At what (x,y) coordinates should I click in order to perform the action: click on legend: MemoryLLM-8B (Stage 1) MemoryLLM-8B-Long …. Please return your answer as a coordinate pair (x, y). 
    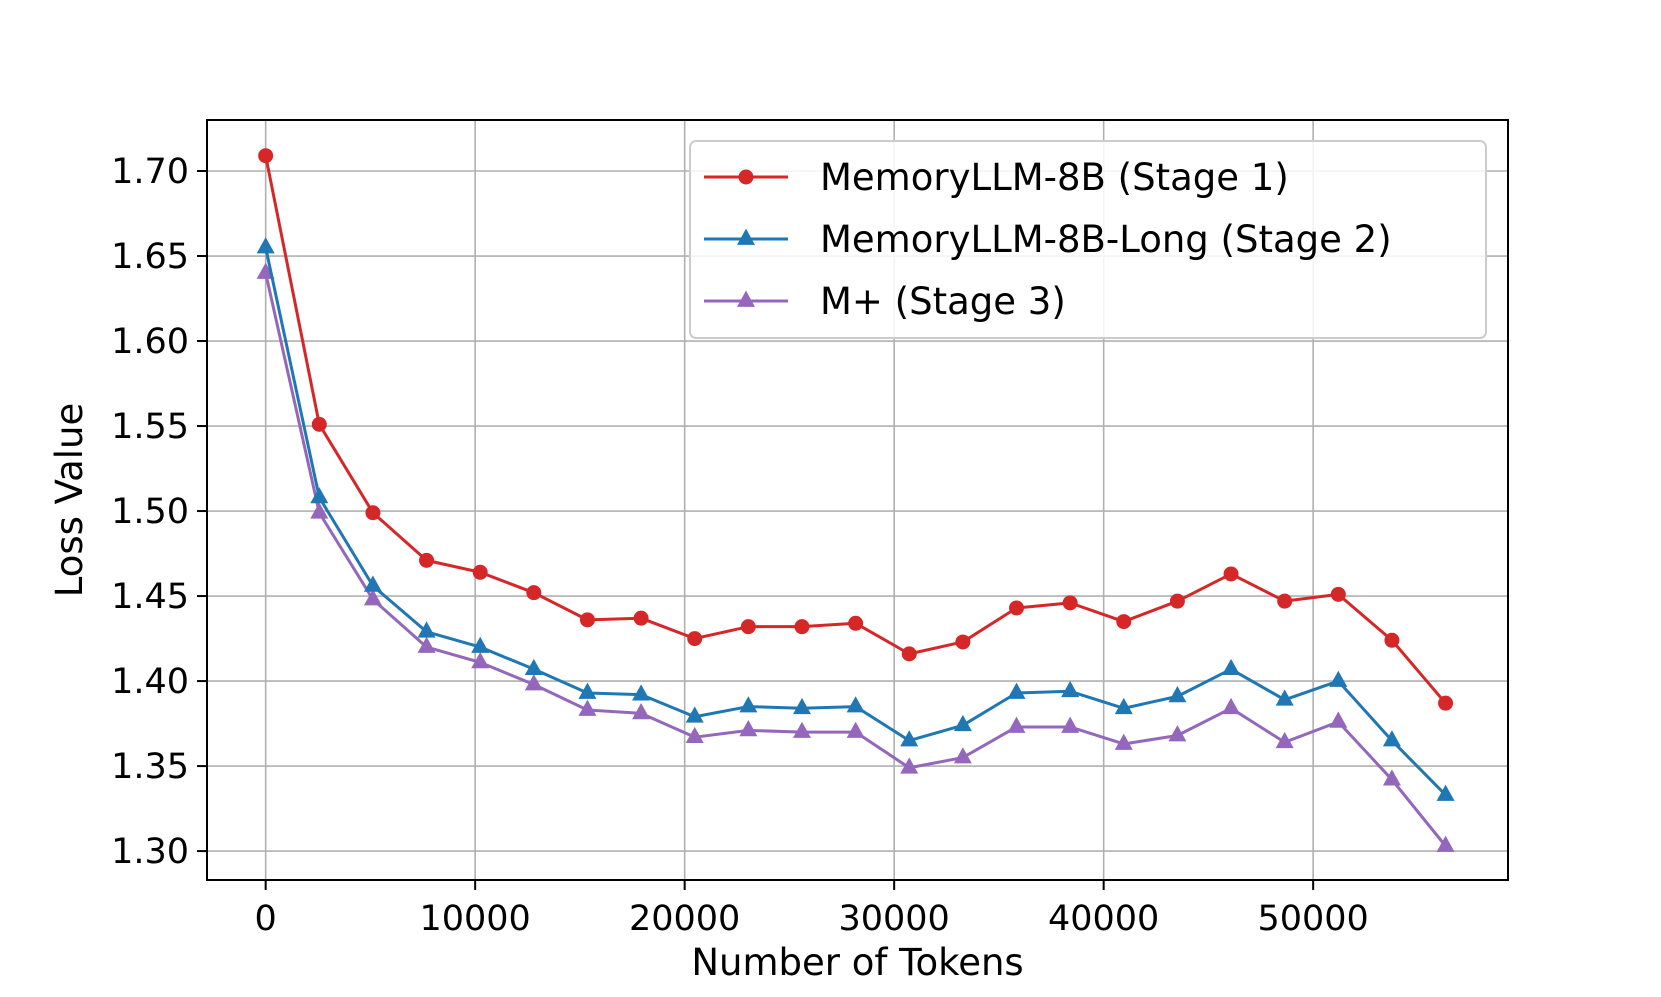
    Looking at the image, I should click on (1088, 239).